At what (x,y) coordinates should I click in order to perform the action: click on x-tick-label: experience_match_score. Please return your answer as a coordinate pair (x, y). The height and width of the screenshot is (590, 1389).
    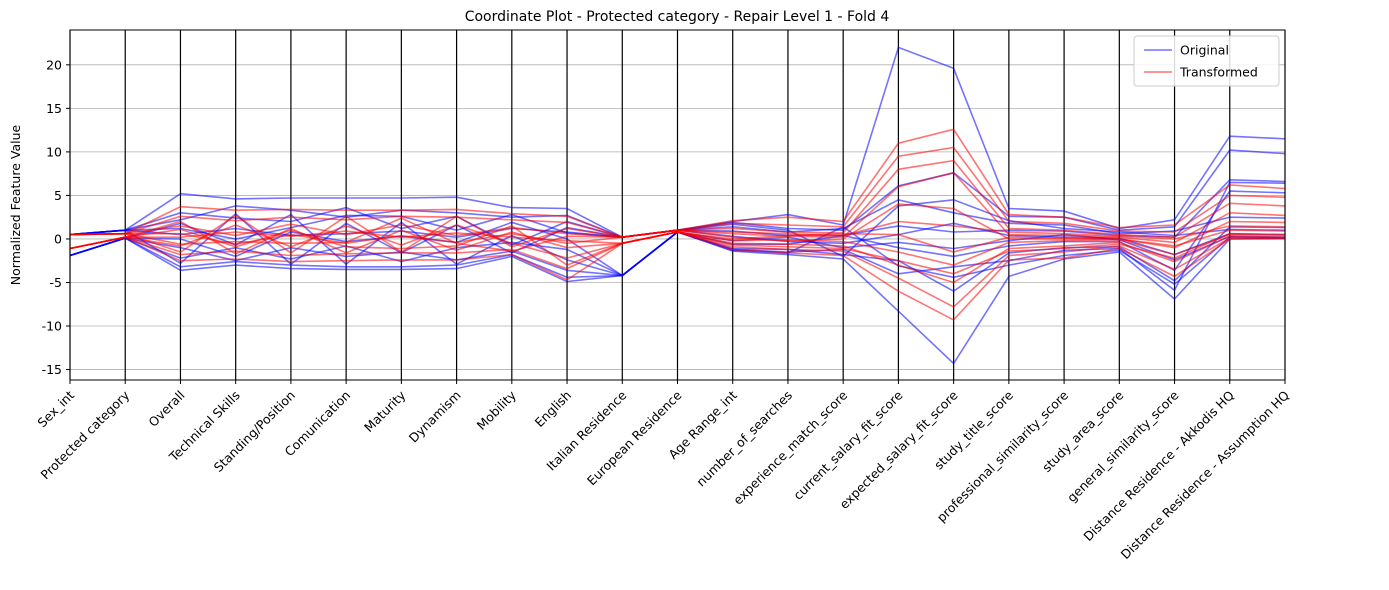
    Looking at the image, I should click on (790, 447).